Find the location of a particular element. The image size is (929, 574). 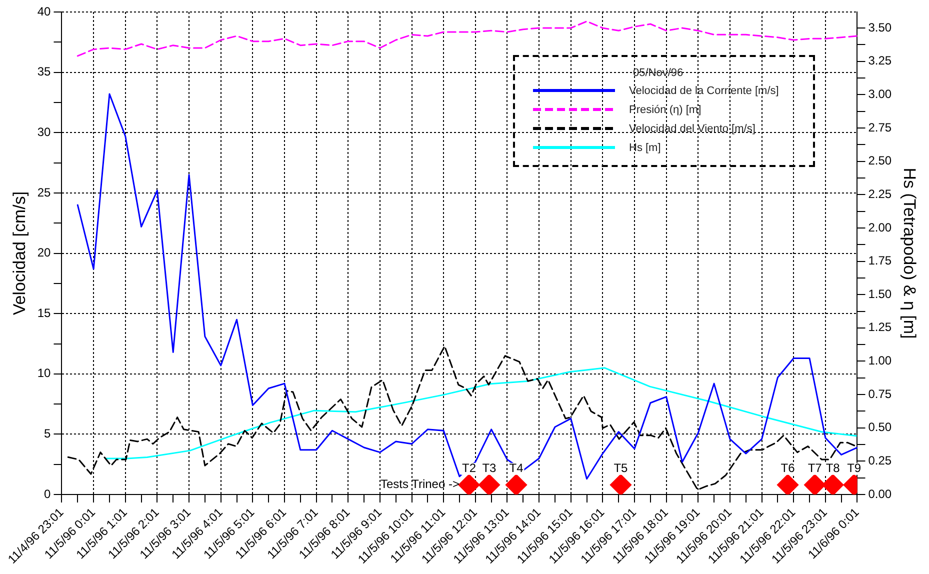

y-tick-label: 0 is located at coordinates (48, 493).